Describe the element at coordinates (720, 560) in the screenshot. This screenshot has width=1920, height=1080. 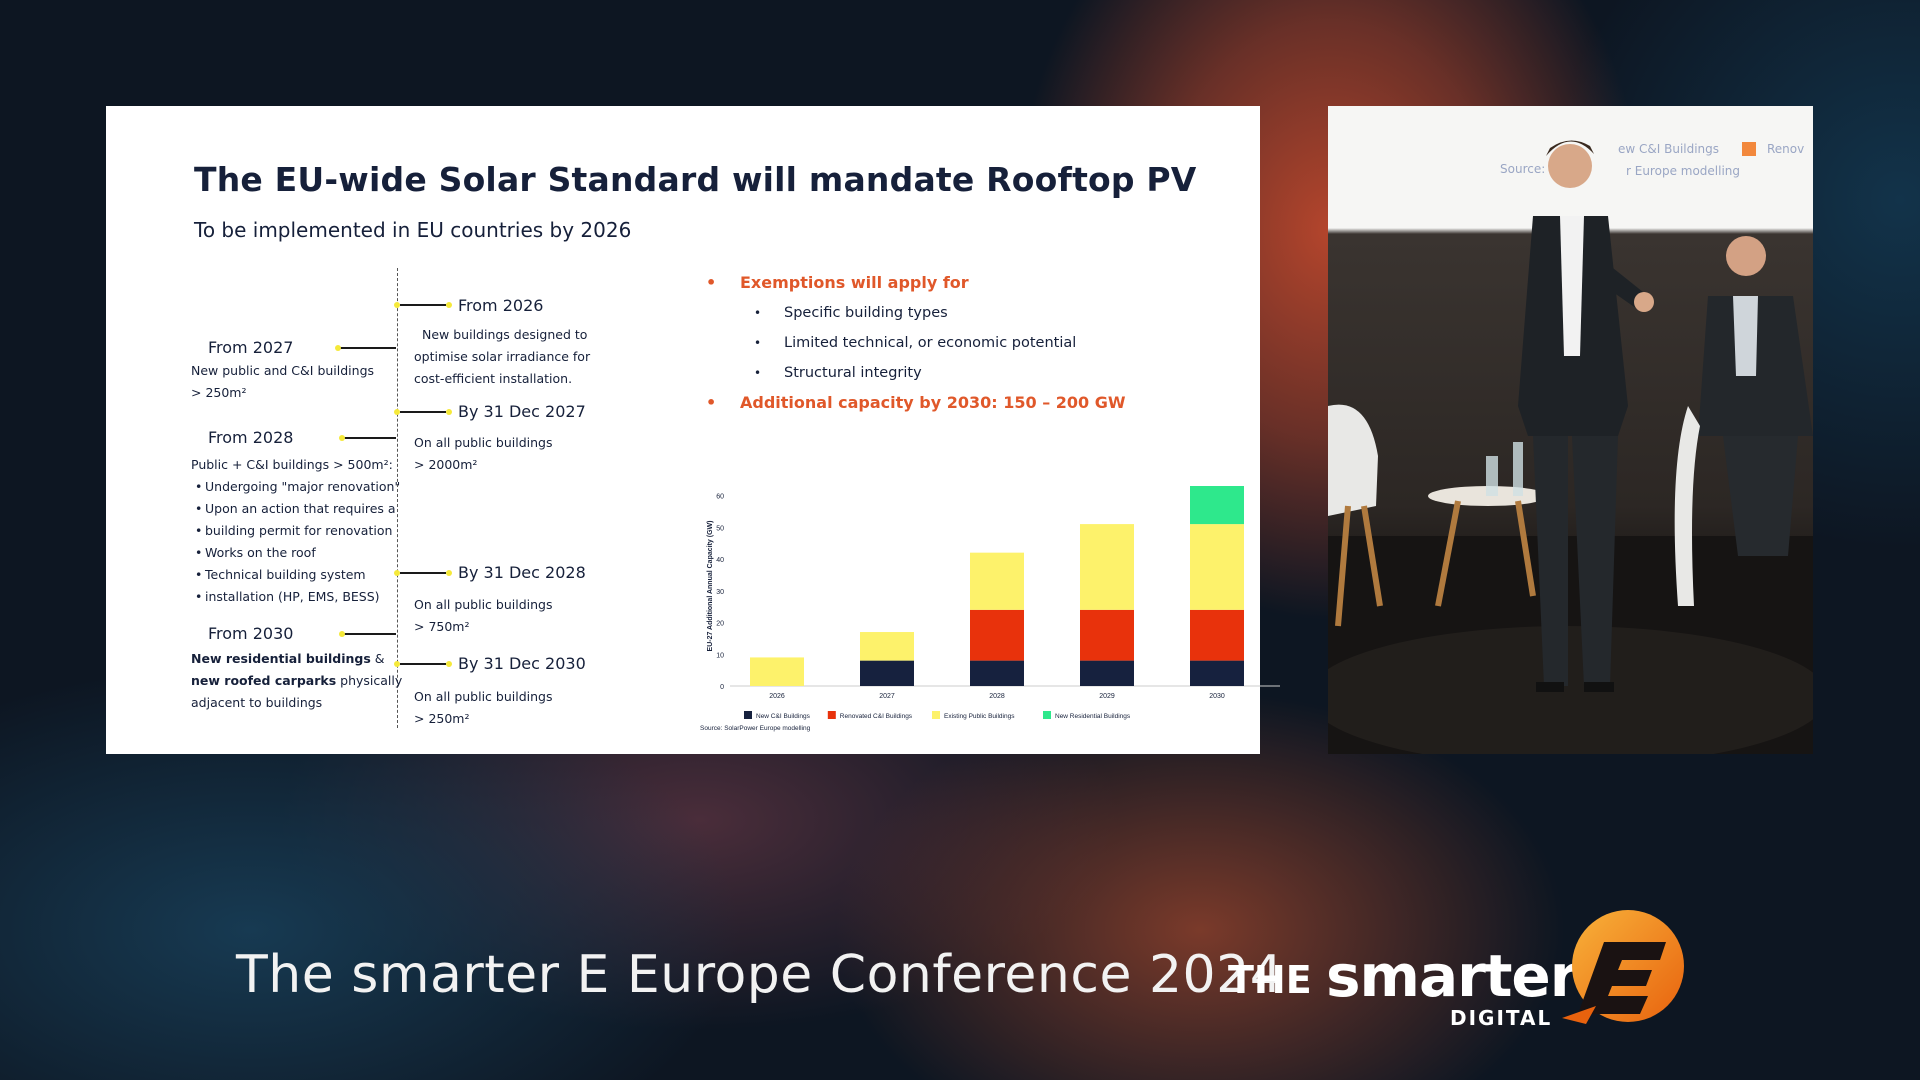
I see `chart-y-tick-label: 40` at that location.